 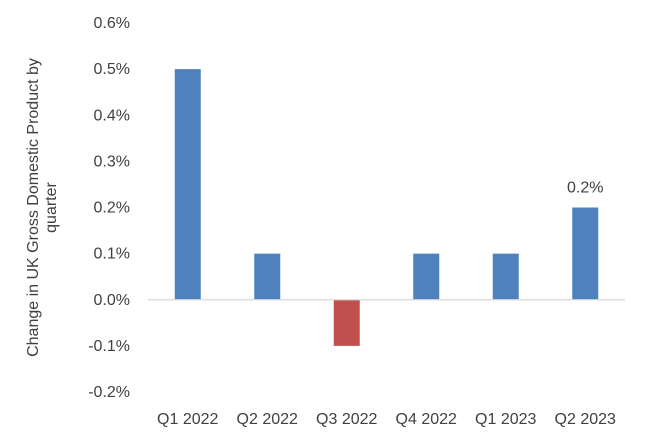 I want to click on y-tick-label: 0.5%, so click(x=112, y=69).